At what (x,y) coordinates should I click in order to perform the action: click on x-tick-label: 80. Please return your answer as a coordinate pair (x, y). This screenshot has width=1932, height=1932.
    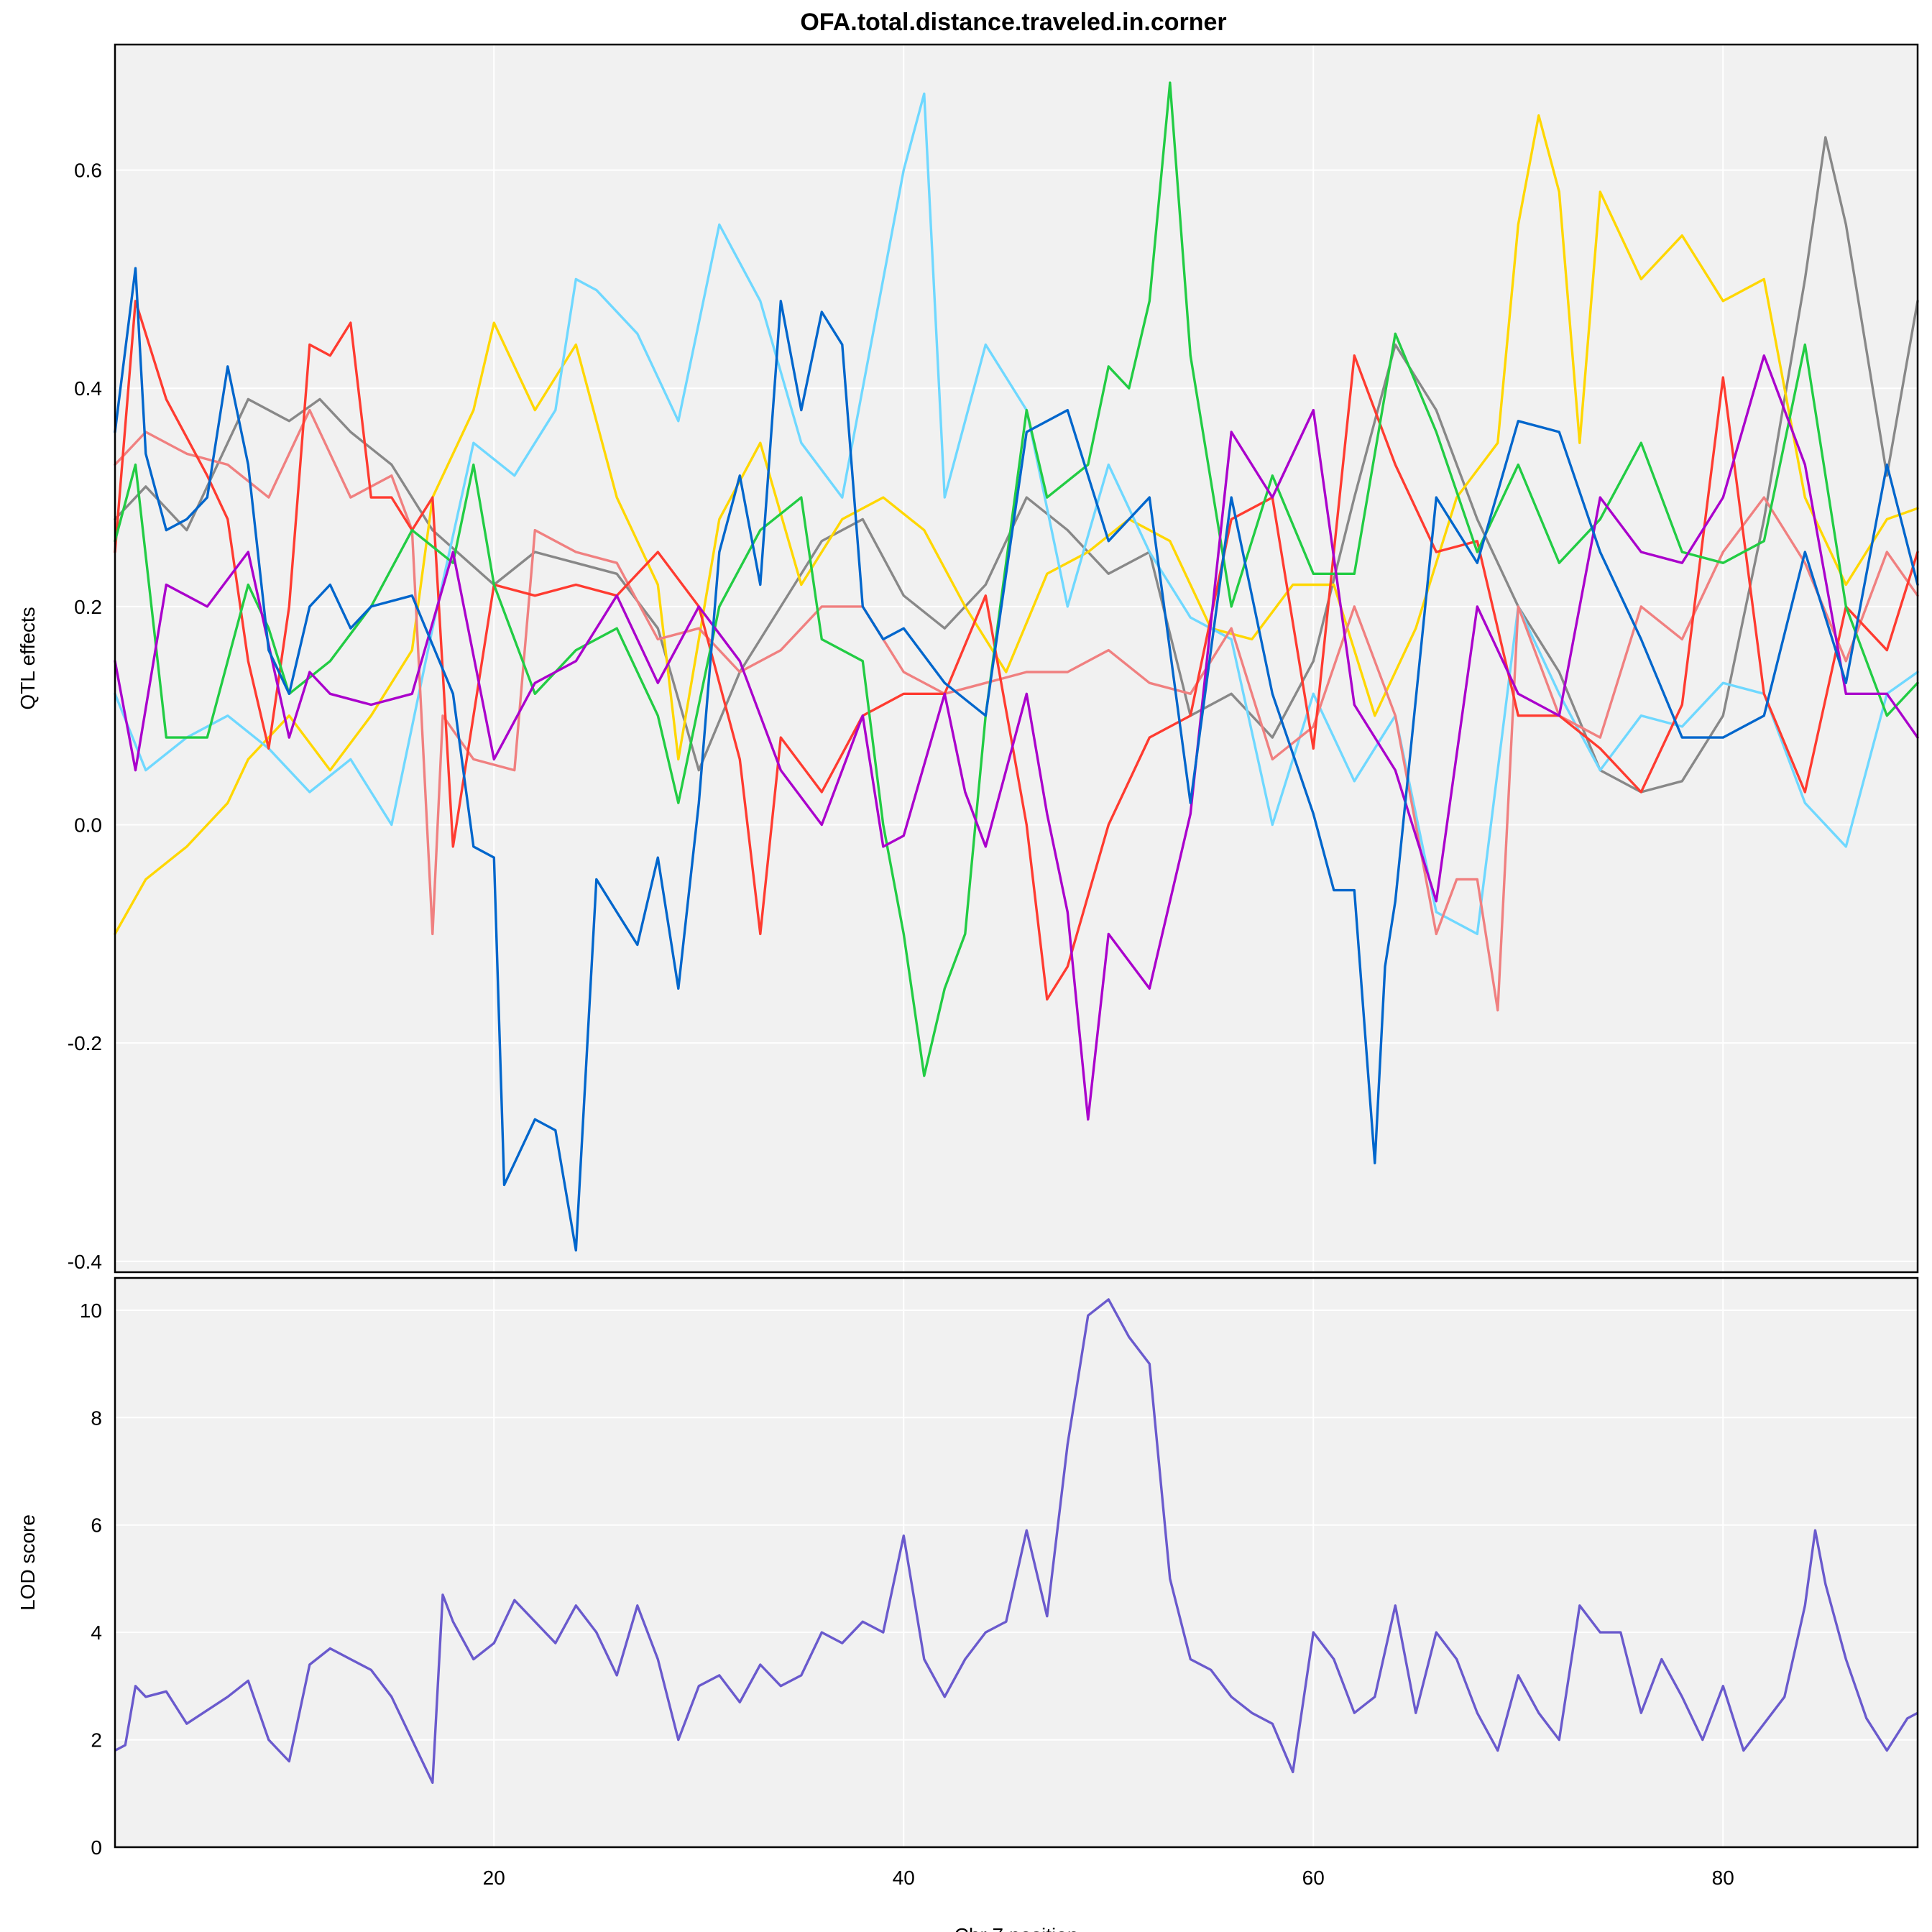
    Looking at the image, I should click on (1723, 1878).